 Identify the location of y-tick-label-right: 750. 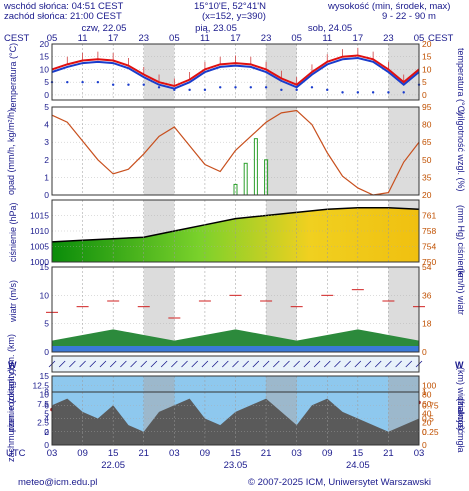
(429, 262).